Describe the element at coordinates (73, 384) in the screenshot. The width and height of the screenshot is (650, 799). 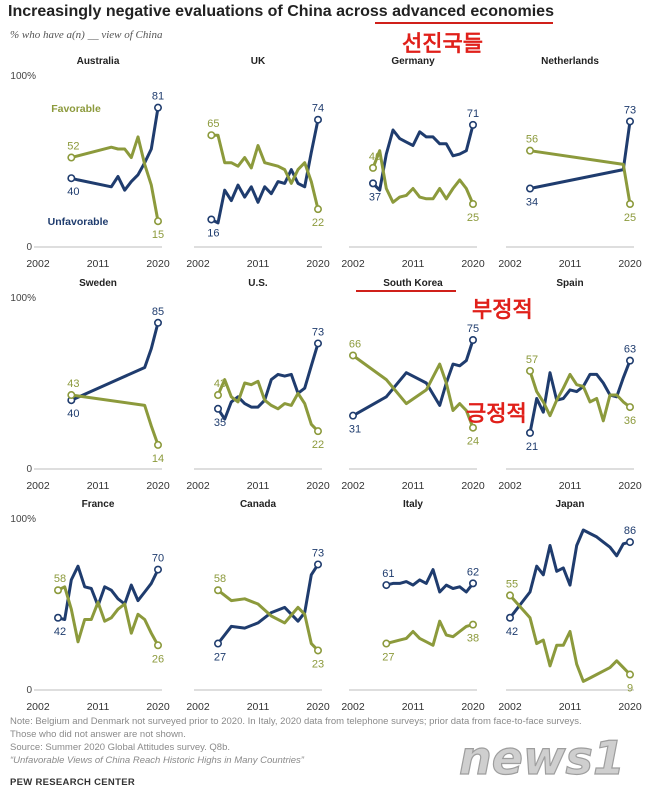
I see `data-label-start-favorable-sweden: 43` at that location.